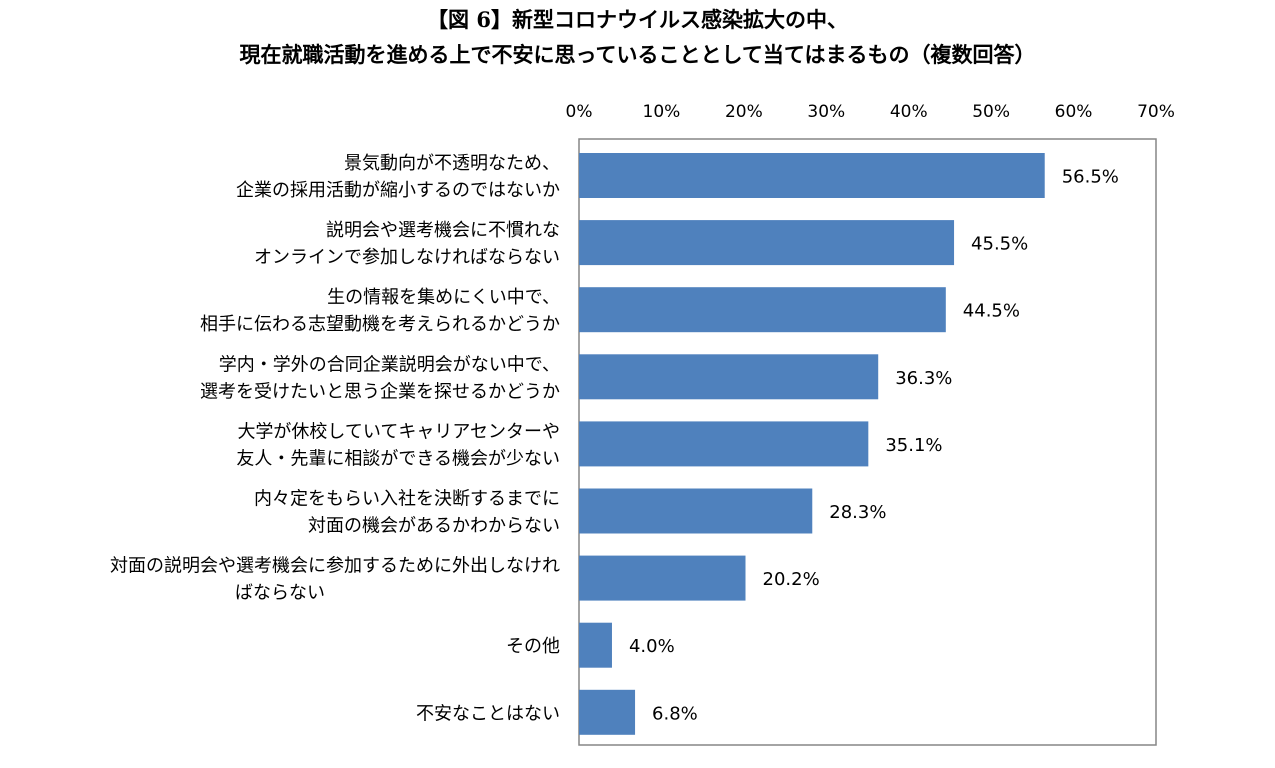 The width and height of the screenshot is (1275, 768). Describe the element at coordinates (909, 112) in the screenshot. I see `x-tick-label: 40%` at that location.